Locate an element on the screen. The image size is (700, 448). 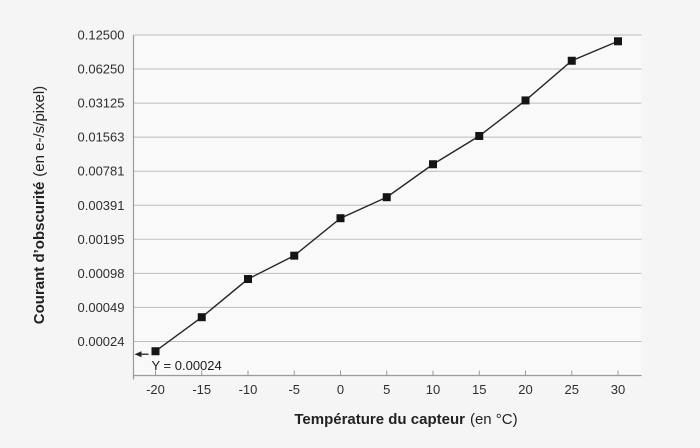
annotation-label: Y = 0.00024 is located at coordinates (187, 365).